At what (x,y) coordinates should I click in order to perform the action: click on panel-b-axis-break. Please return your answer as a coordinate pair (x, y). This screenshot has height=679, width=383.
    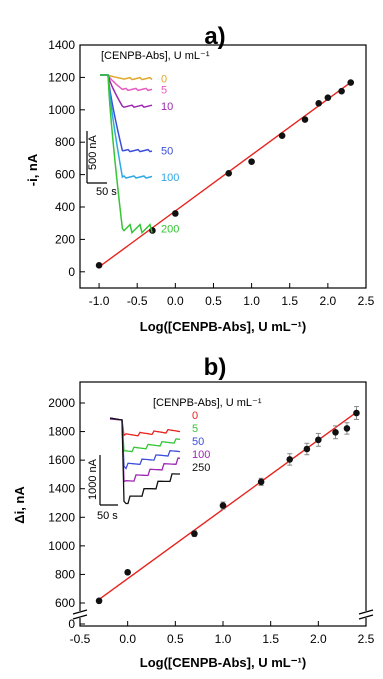
    Looking at the image, I should click on (223, 614).